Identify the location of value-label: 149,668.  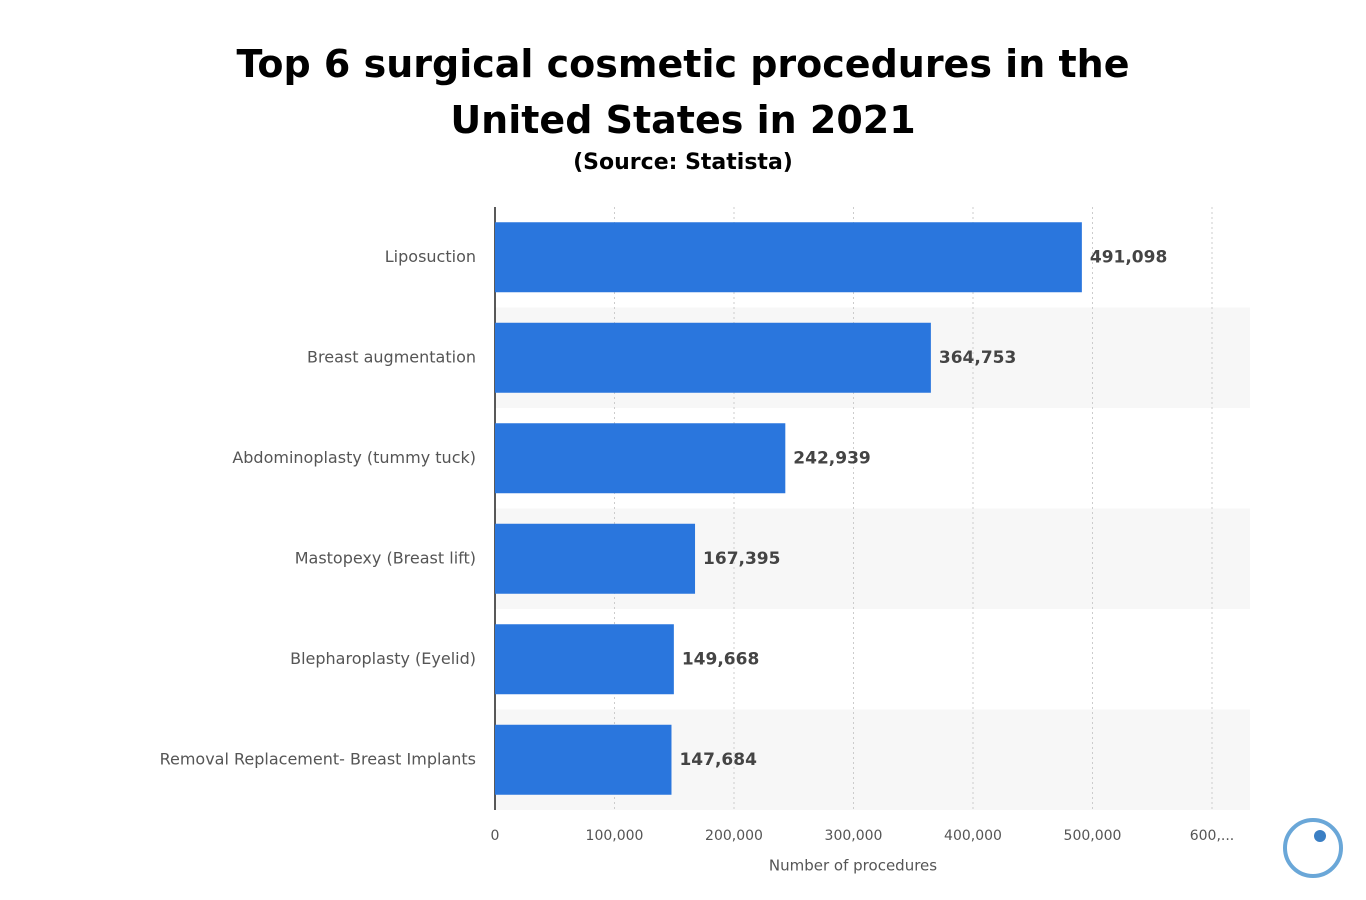
(720, 659).